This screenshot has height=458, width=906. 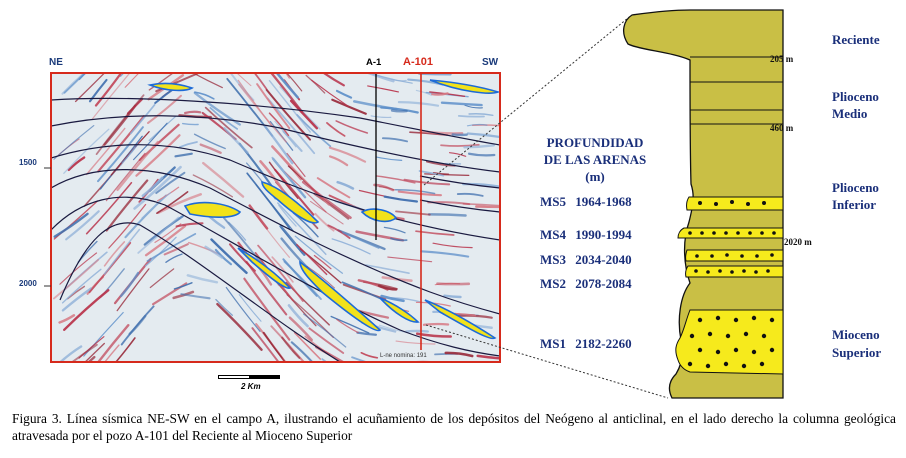 I want to click on sand-range: 2078-2084, so click(x=603, y=283).